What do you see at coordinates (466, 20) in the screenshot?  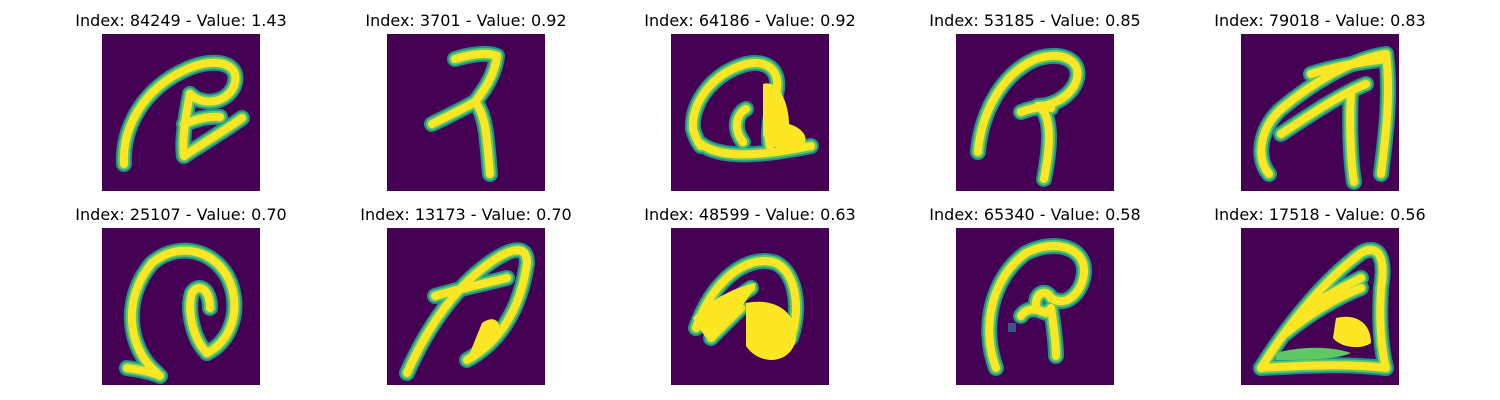 I see `panel-title: Index: 3701 - Value: 0.92` at bounding box center [466, 20].